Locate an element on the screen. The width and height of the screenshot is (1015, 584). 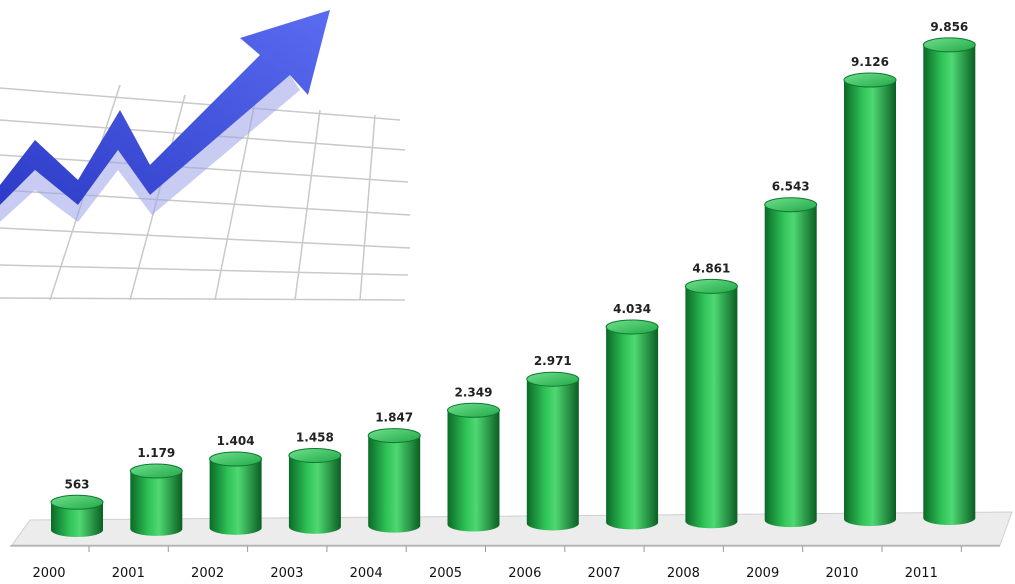
x-tick-label: 2000 is located at coordinates (48, 573).